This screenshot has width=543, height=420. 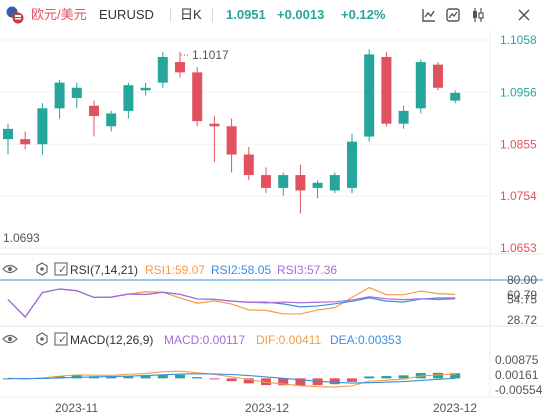 What do you see at coordinates (517, 375) in the screenshot?
I see `macd-axis-label: 0.00161` at bounding box center [517, 375].